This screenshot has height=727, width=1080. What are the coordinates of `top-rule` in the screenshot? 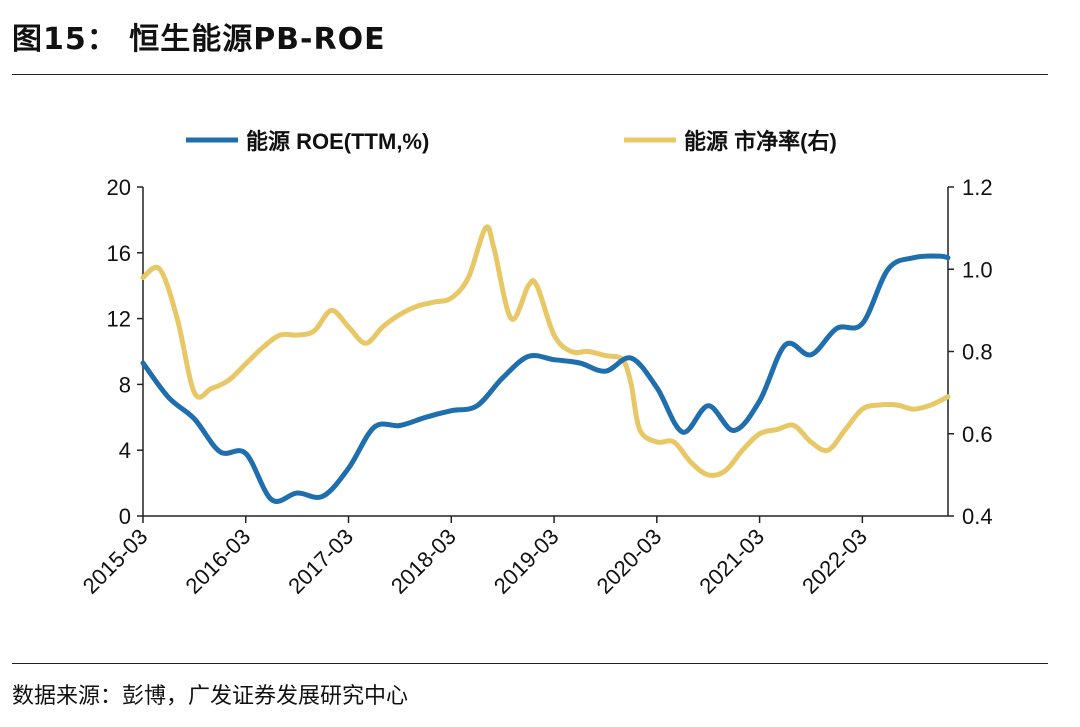 It's located at (530, 74).